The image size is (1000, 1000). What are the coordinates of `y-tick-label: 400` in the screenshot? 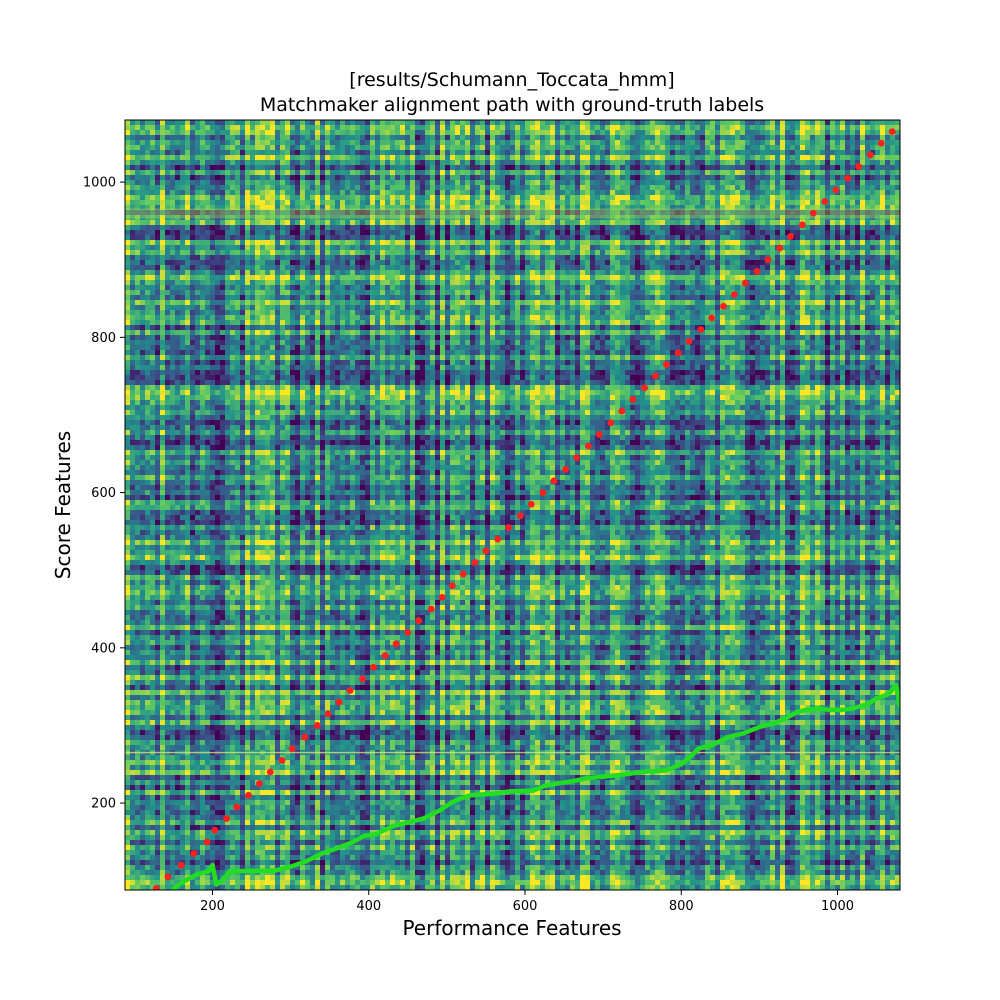 It's located at (103, 648).